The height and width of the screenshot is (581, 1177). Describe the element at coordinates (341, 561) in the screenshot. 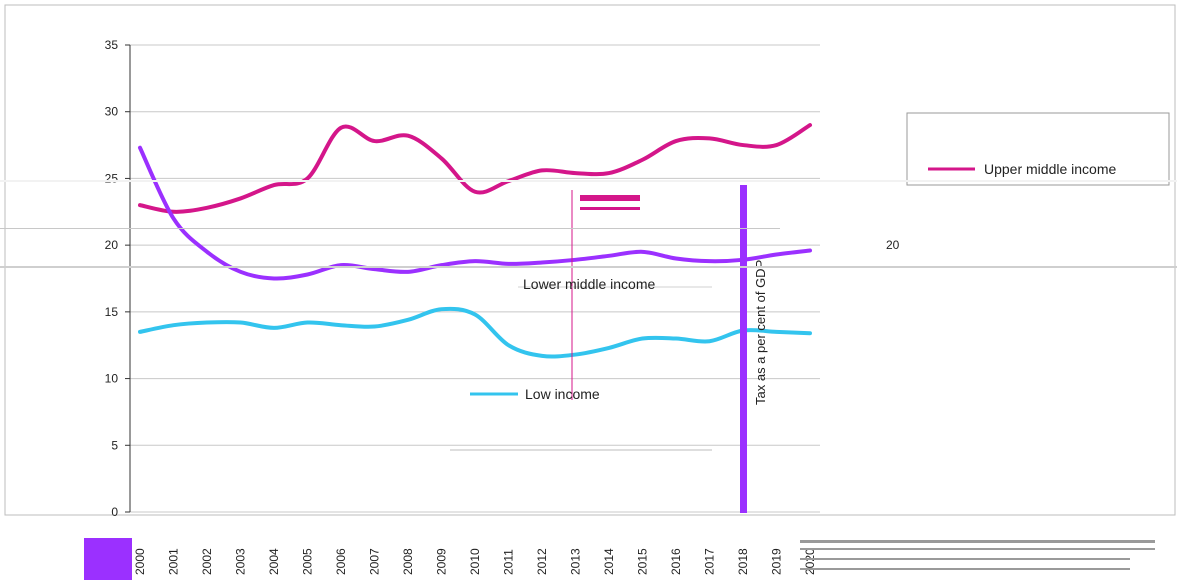

I see `x-tick-label: 2006` at that location.